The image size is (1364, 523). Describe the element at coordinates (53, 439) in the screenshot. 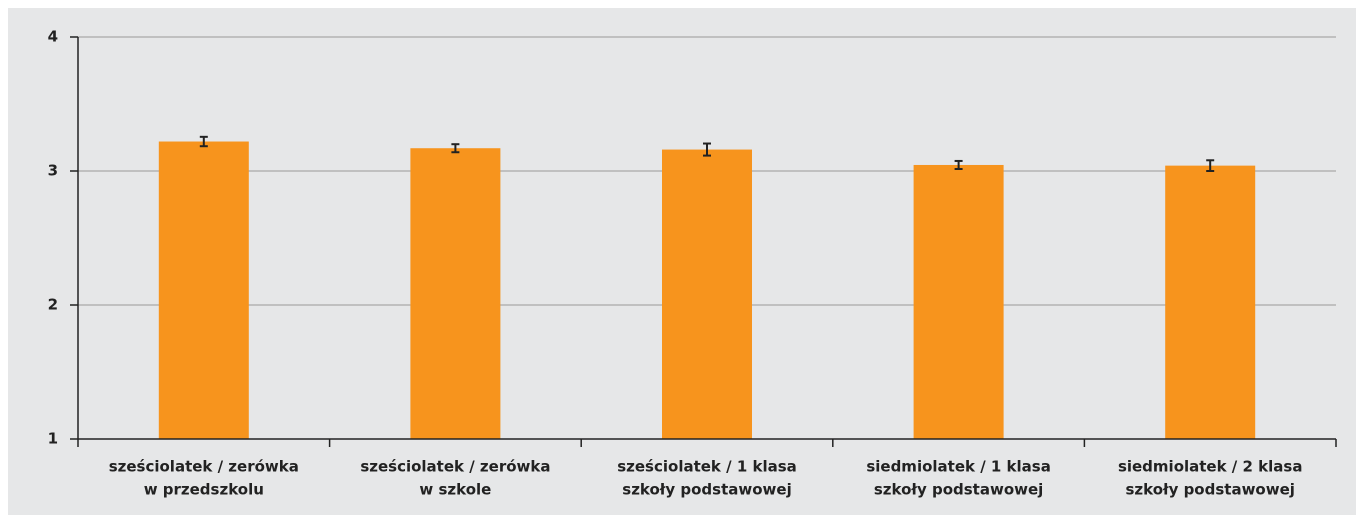

I see `y-tick-label: 1` at that location.